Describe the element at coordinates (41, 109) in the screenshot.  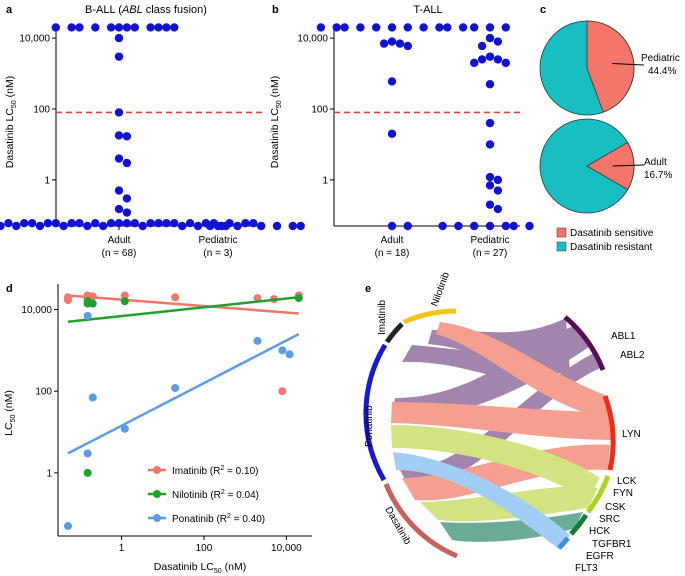
I see `y-tick-label: 100` at that location.